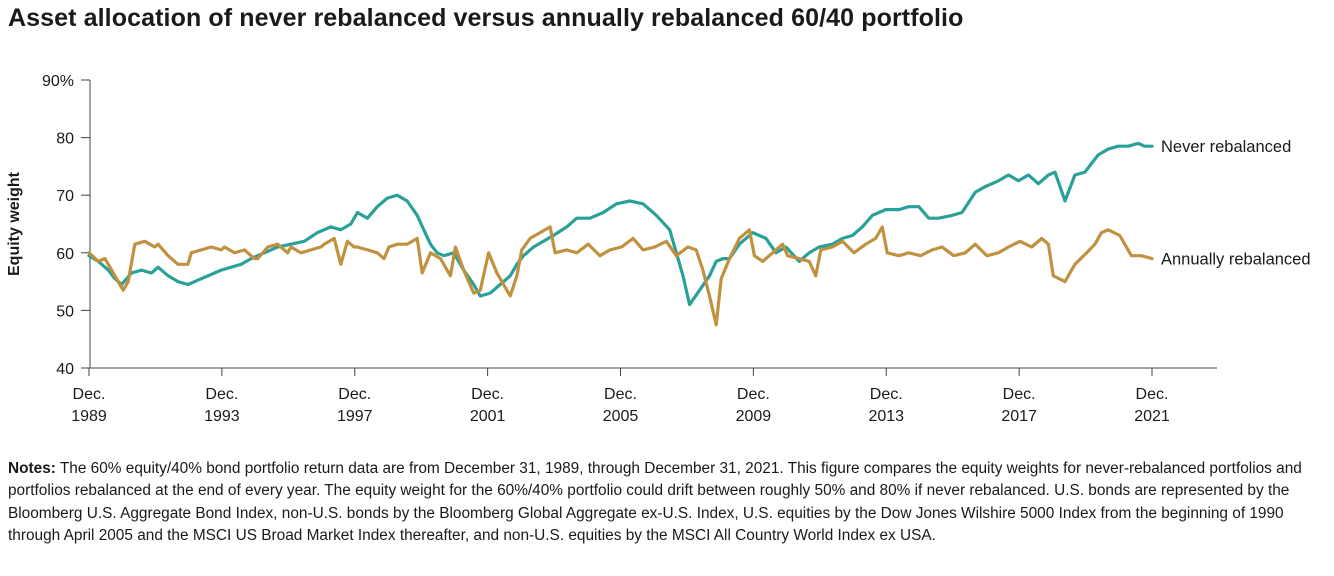 This screenshot has height=576, width=1334. Describe the element at coordinates (14, 223) in the screenshot. I see `y-axis-label: Equity weight` at that location.